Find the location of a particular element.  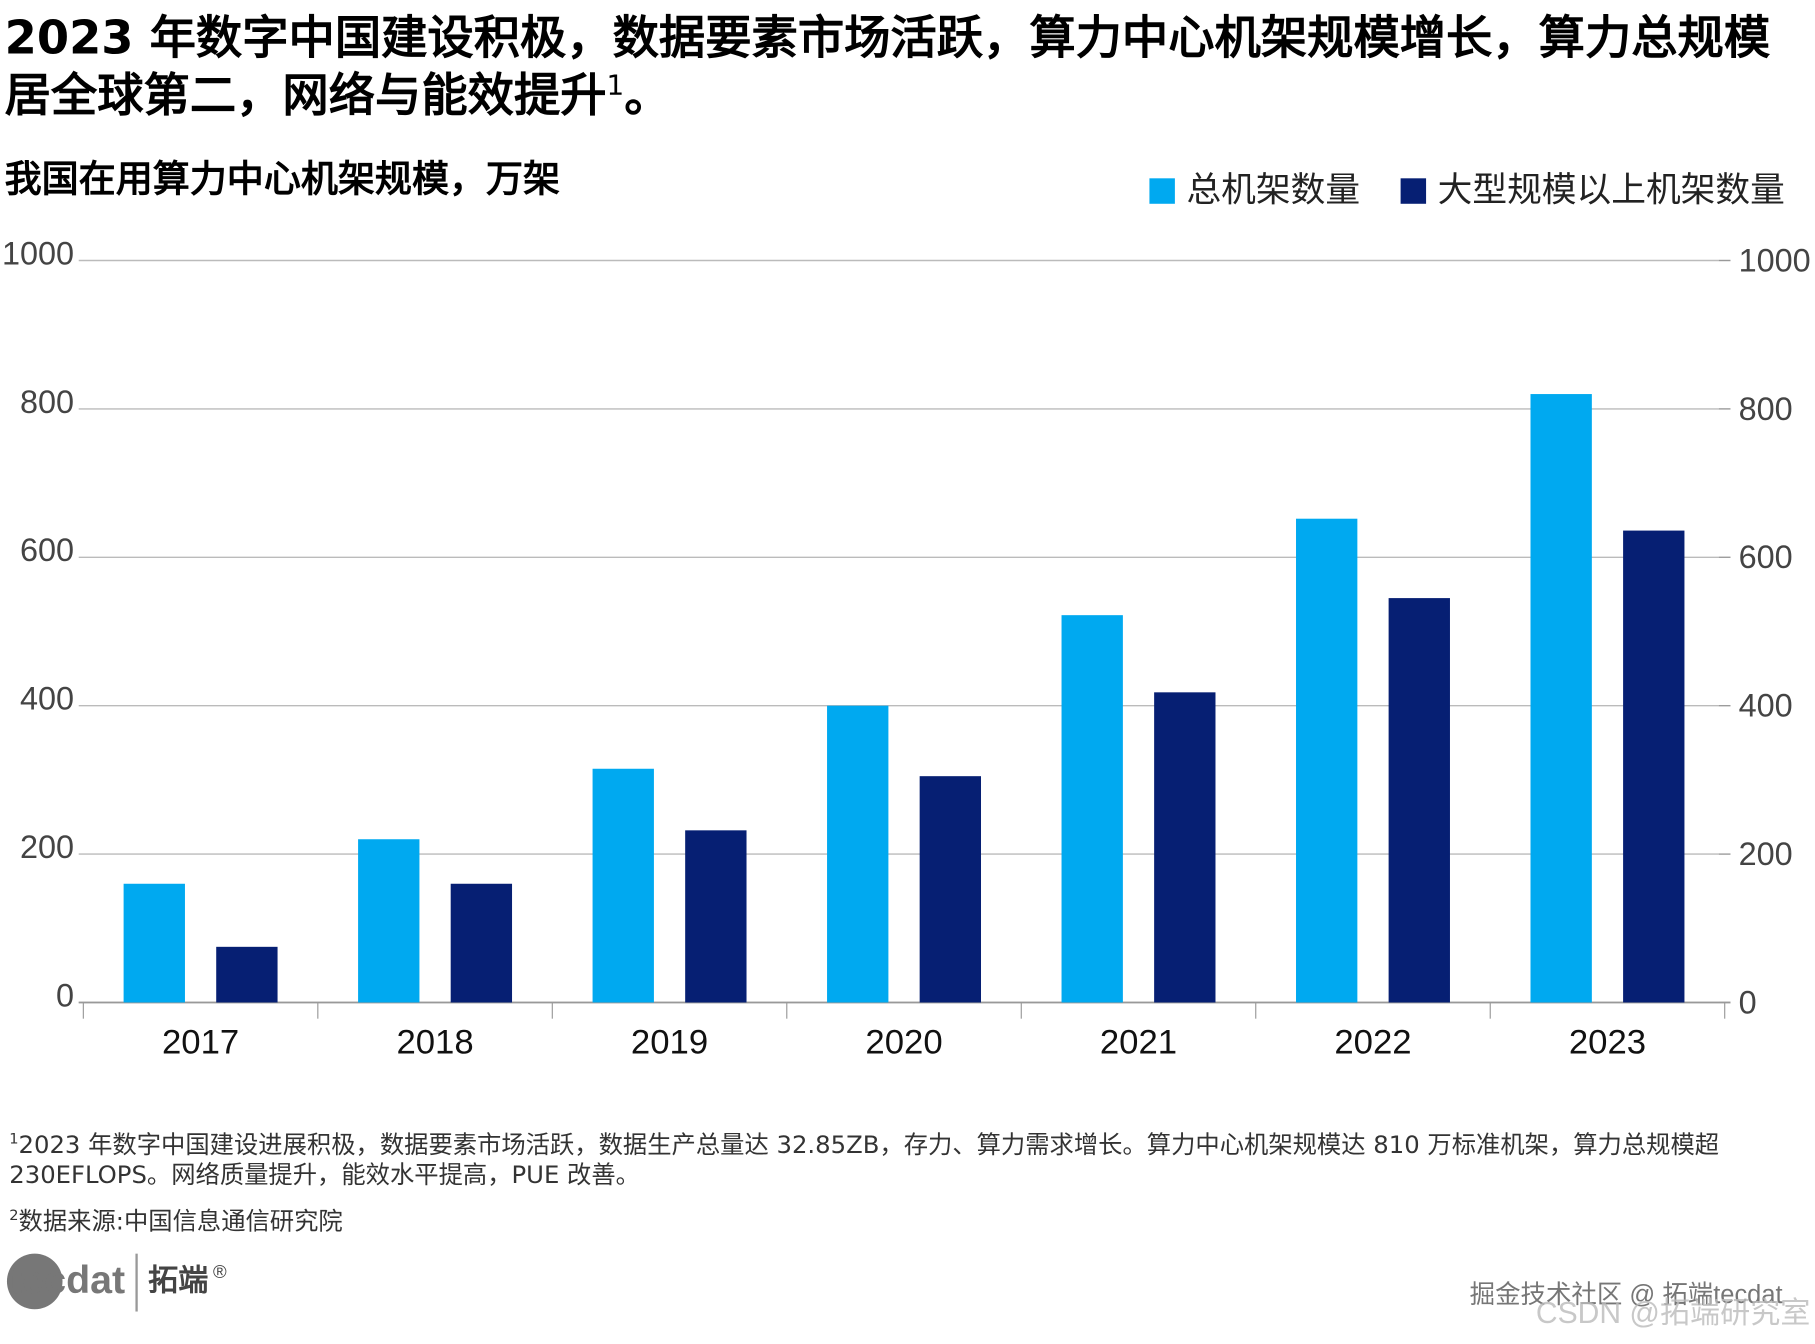

y-tick-label: 600 is located at coordinates (47, 550).